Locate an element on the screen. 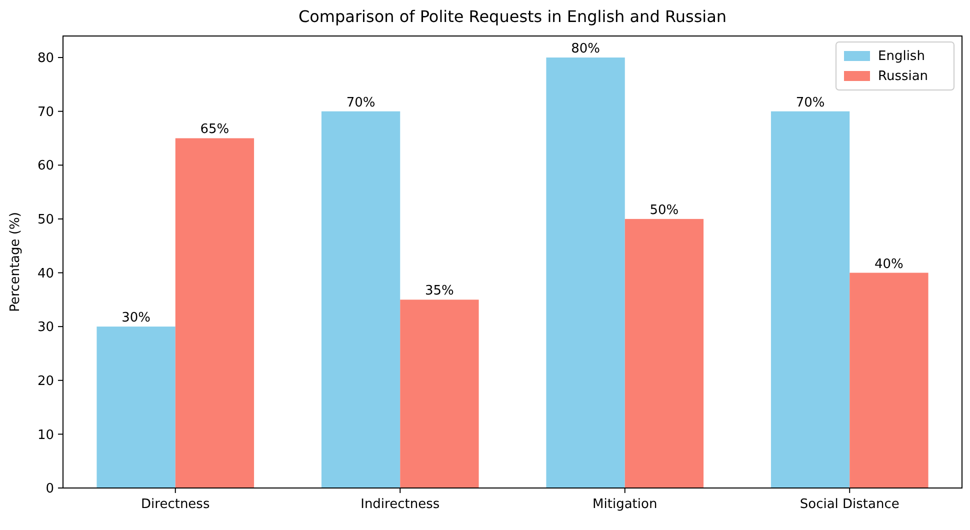 The height and width of the screenshot is (530, 970). y-tick-label: 50 is located at coordinates (45, 220).